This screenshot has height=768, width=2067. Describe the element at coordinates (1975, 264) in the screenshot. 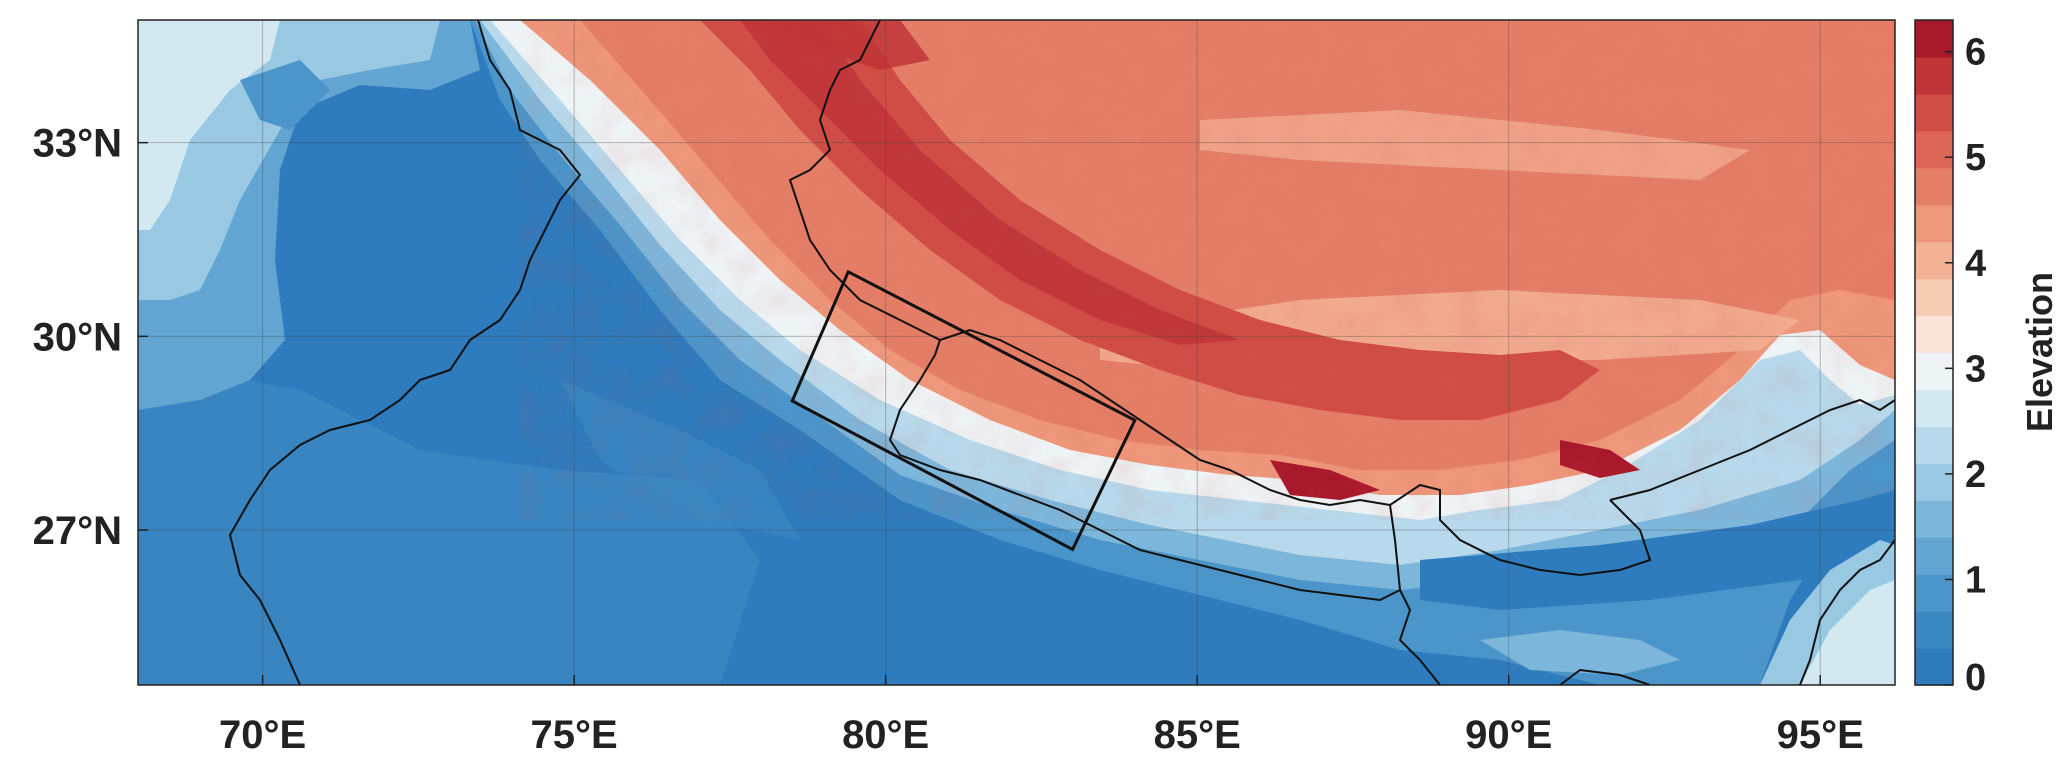

I see `colorbar-tick-label-4: 4` at that location.